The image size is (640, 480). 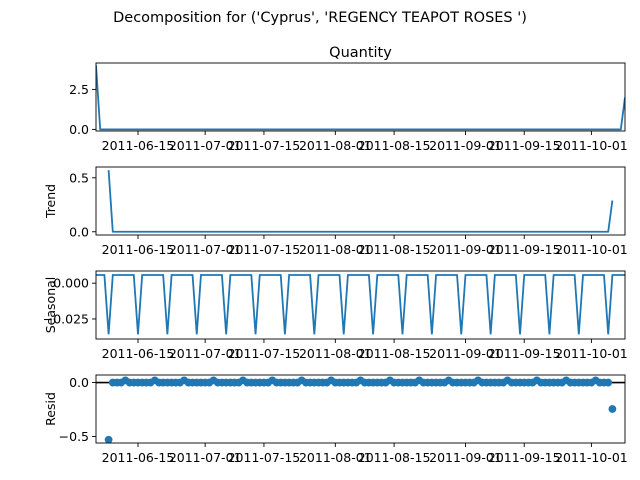 What do you see at coordinates (50, 305) in the screenshot?
I see `y-axis-label: Seasonal` at bounding box center [50, 305].